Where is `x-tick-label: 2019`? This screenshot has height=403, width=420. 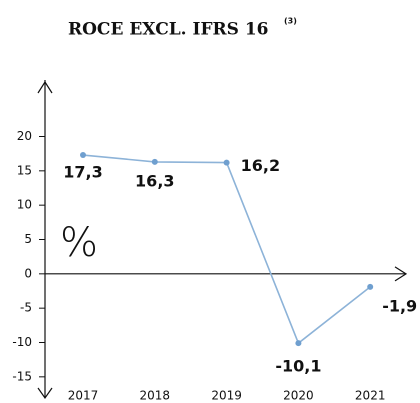 x-tick-label: 2019 is located at coordinates (226, 396).